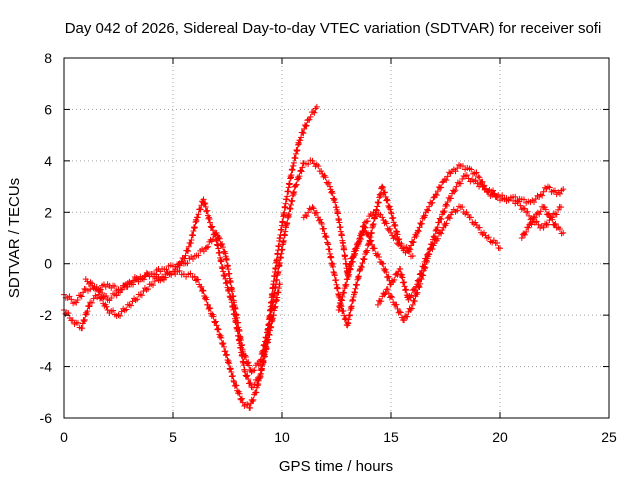 This screenshot has height=480, width=640. What do you see at coordinates (48, 161) in the screenshot?
I see `y-tick-label: 4` at bounding box center [48, 161].